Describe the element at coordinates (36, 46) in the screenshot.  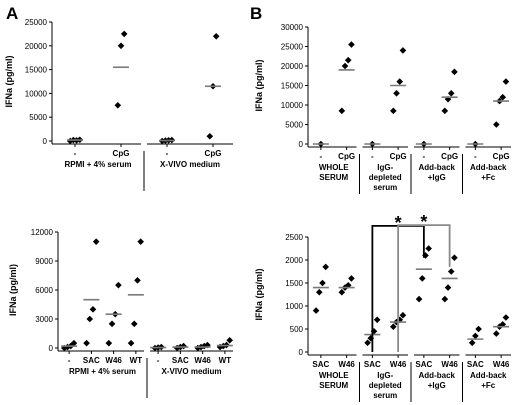
I see `y-tick-label: 20000` at that location.